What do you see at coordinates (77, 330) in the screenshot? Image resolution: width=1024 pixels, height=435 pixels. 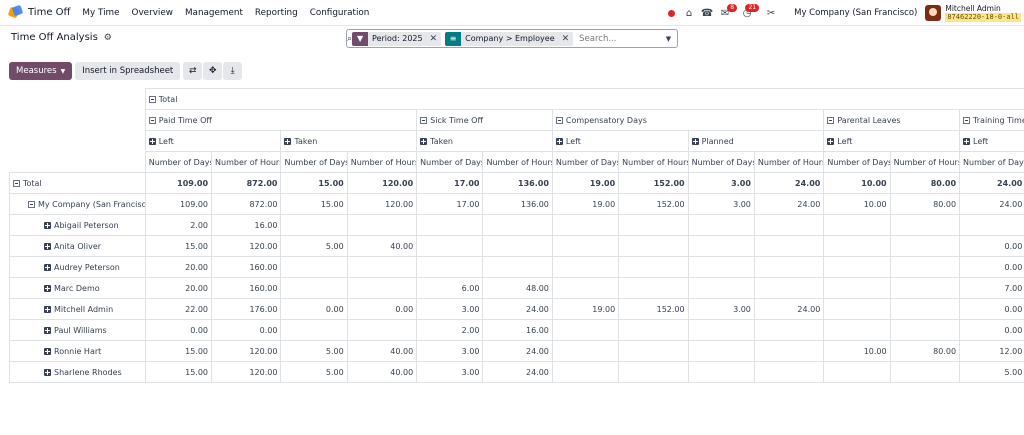 I see `row-header: Paul Williams` at bounding box center [77, 330].